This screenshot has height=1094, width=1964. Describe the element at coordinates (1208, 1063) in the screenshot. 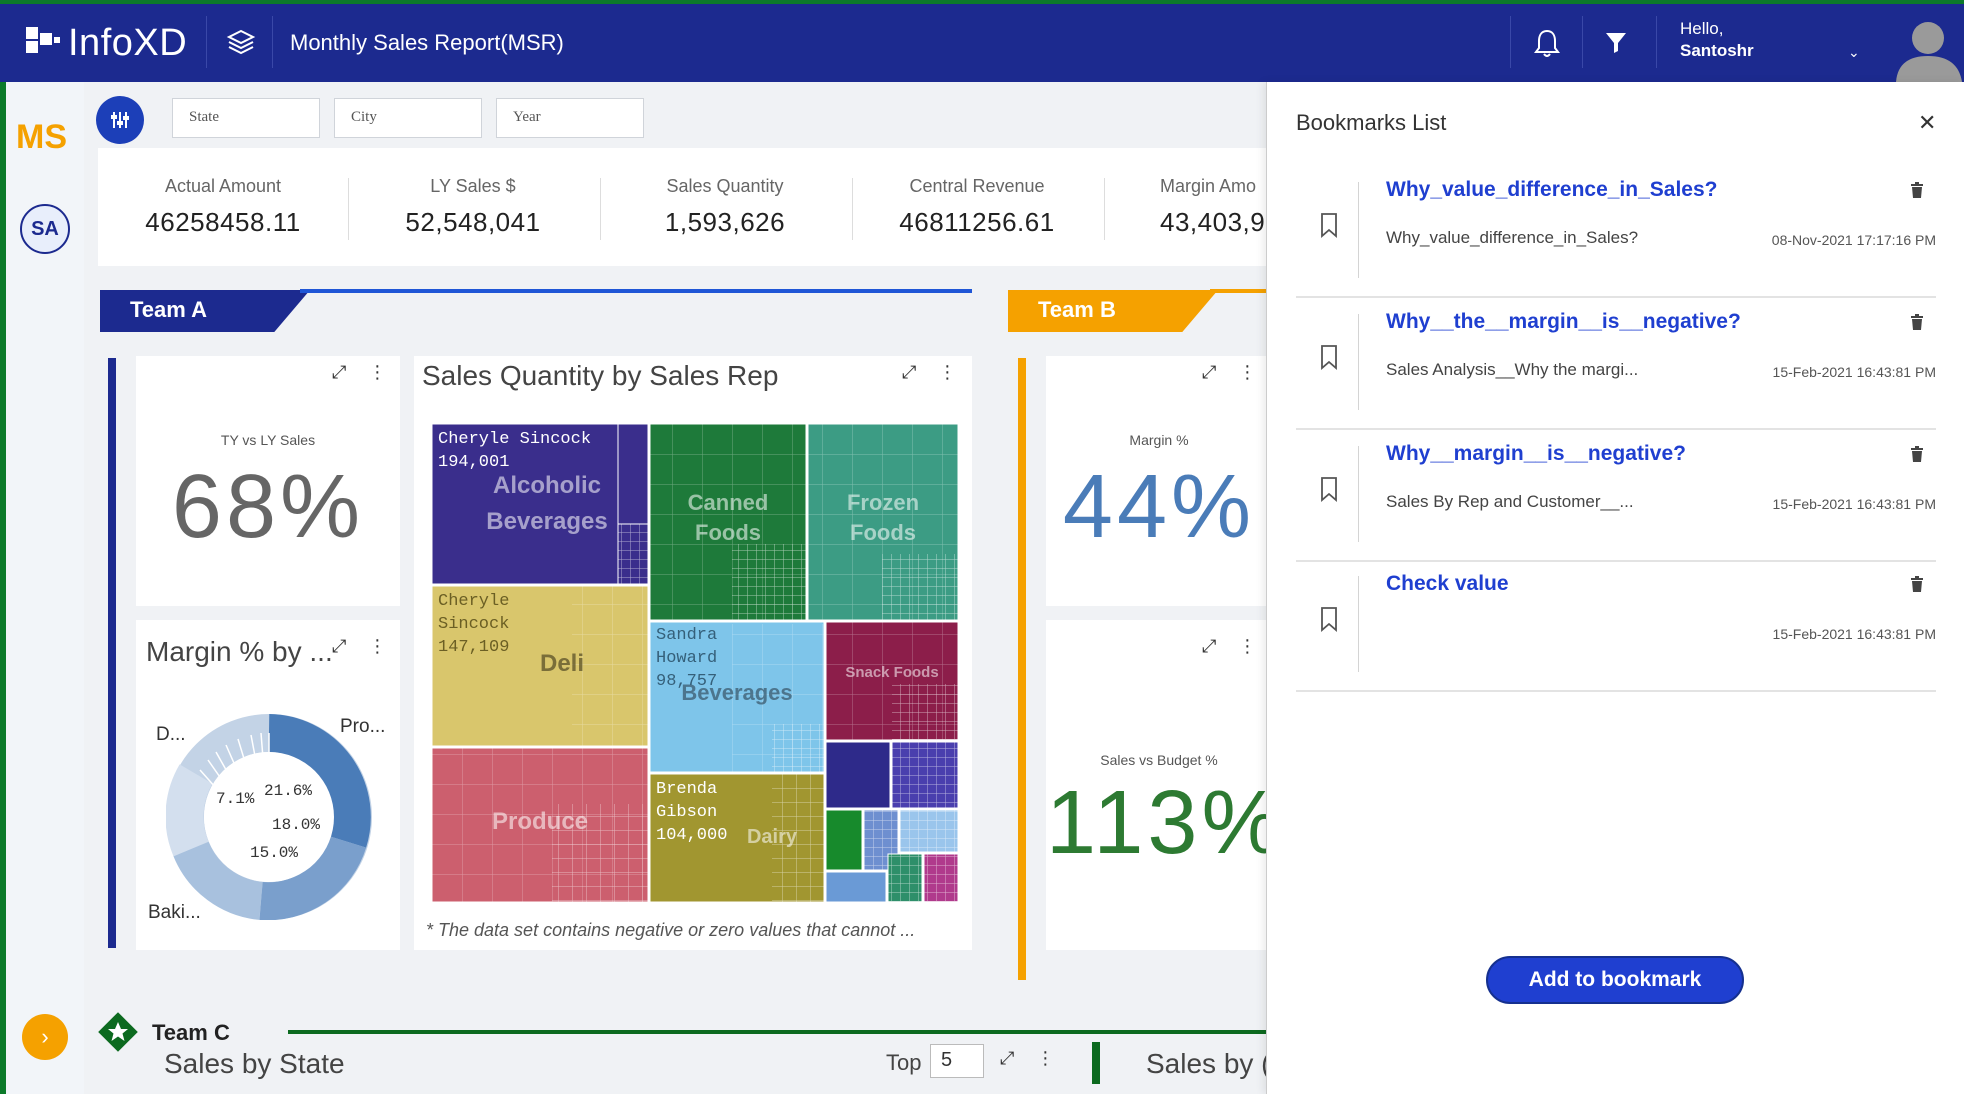

I see `chart-title: Sales by (` at that location.